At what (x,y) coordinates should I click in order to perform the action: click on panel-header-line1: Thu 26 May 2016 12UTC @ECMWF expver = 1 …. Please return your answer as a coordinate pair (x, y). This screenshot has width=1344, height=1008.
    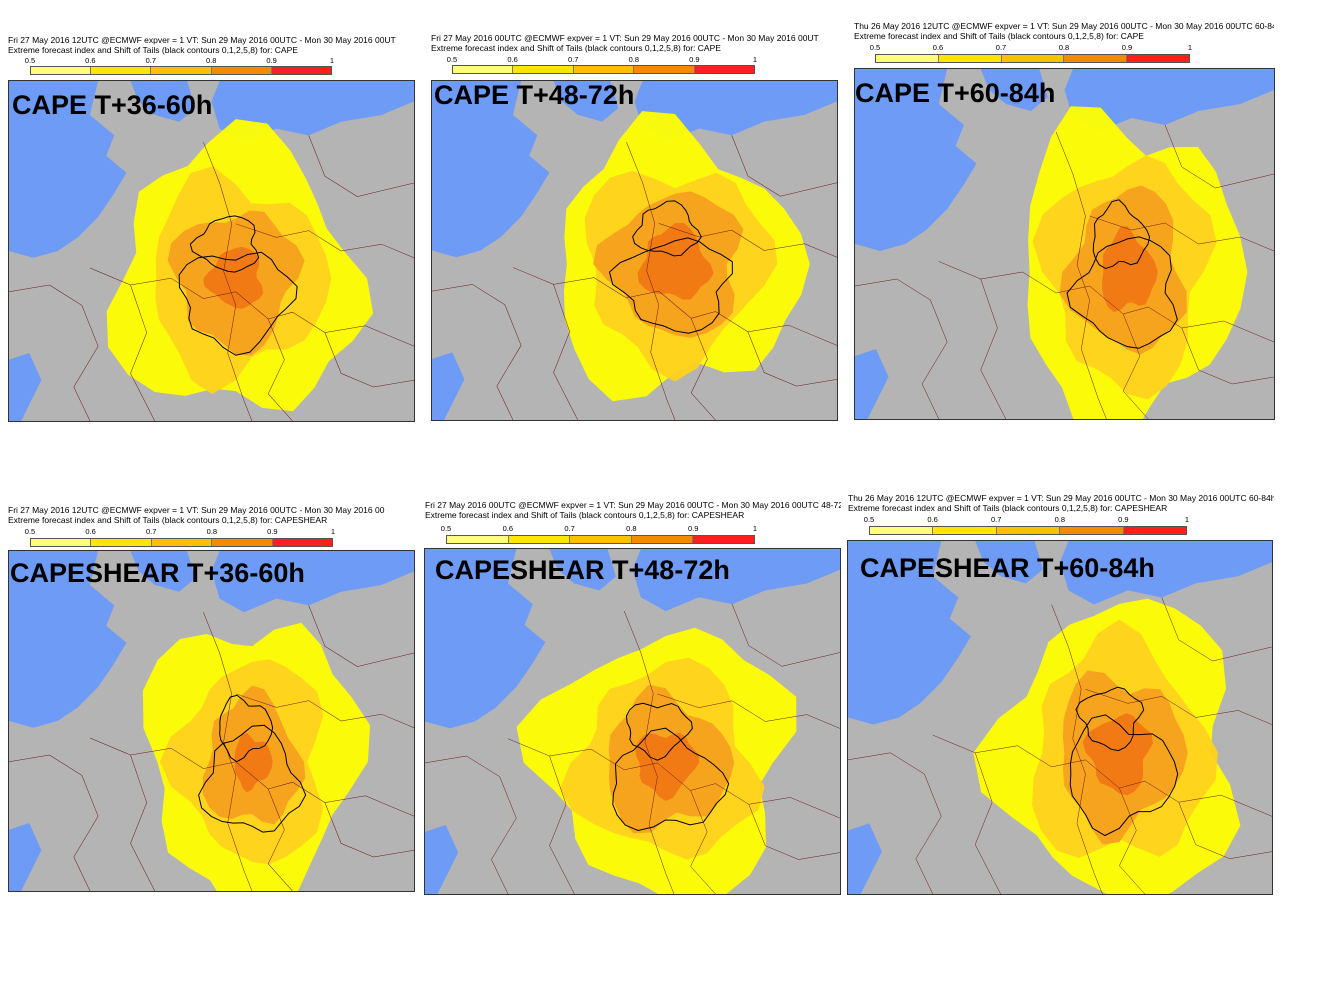
    Looking at the image, I should click on (1064, 26).